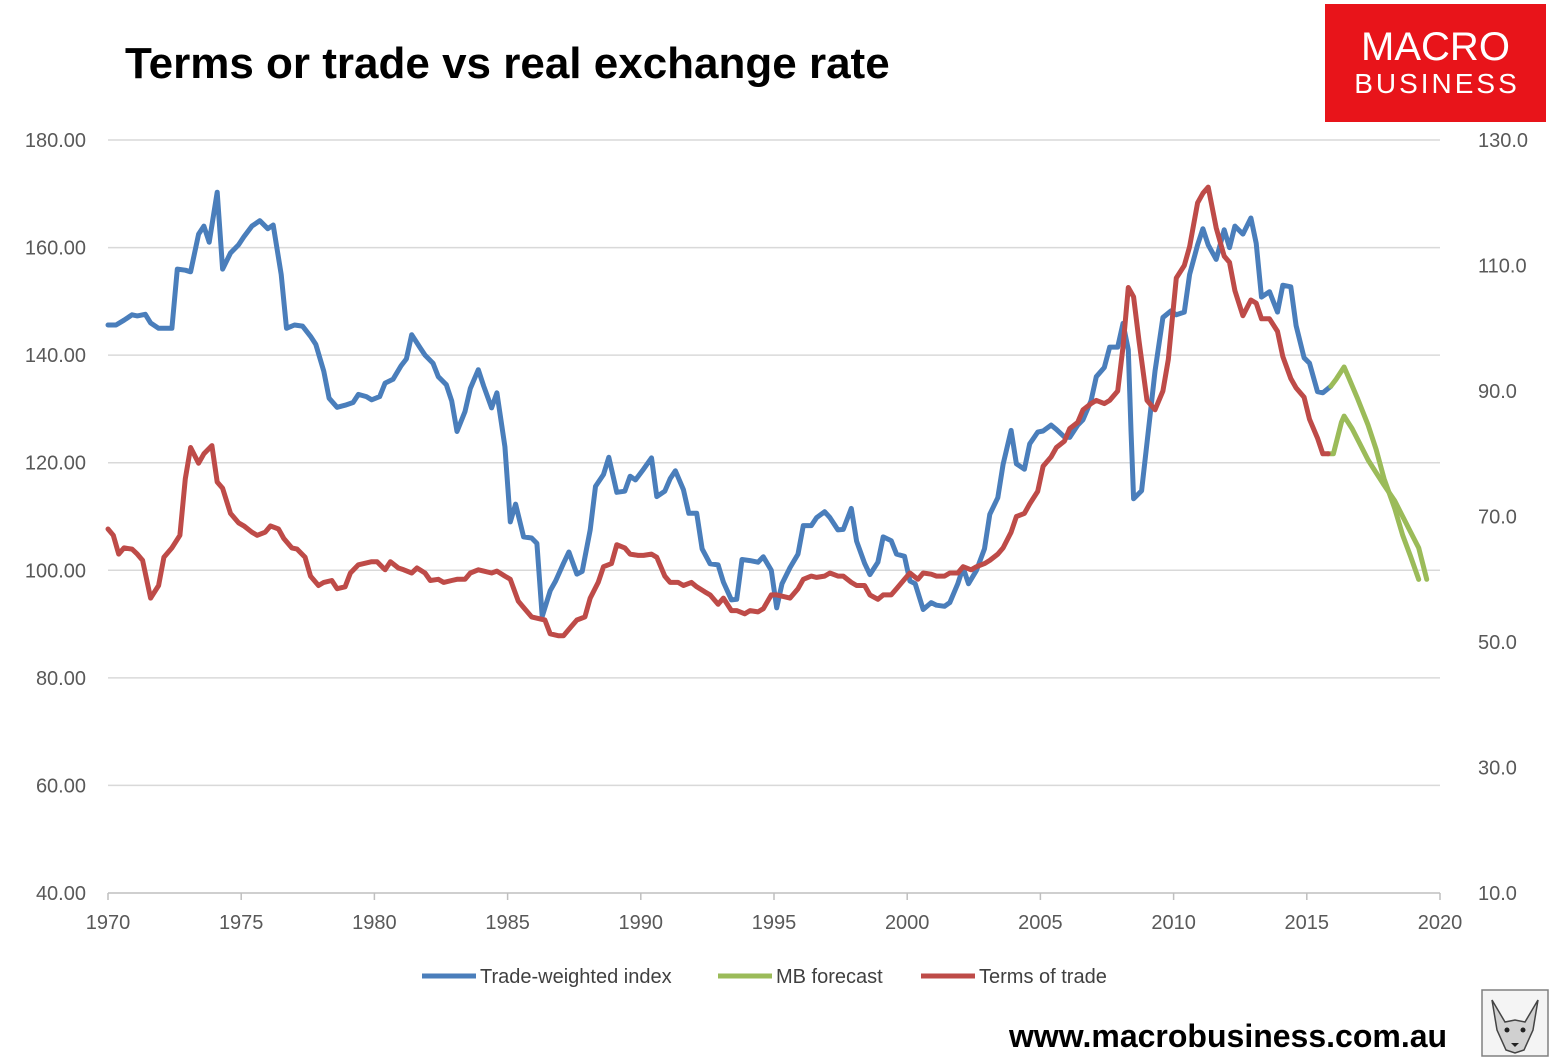 This screenshot has height=1062, width=1553. Describe the element at coordinates (1040, 923) in the screenshot. I see `x-tick-label: 2005` at that location.